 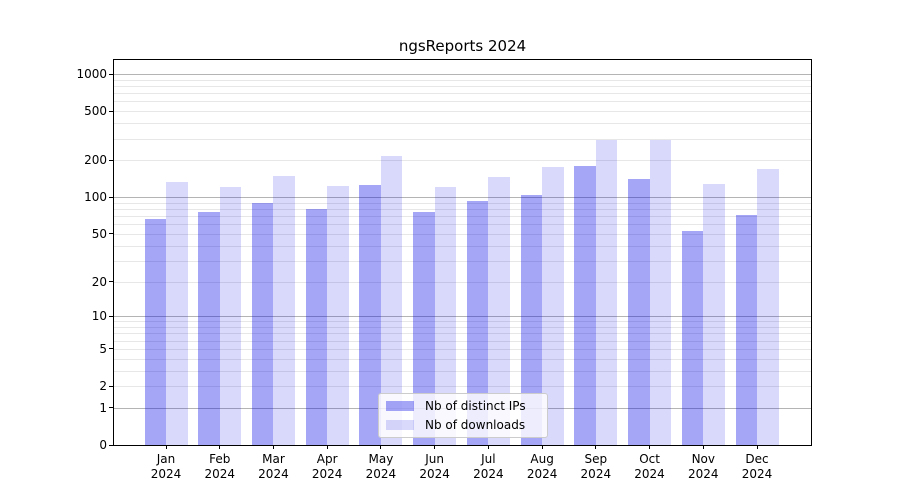 What do you see at coordinates (95, 197) in the screenshot?
I see `y-tick-label: 100` at bounding box center [95, 197].